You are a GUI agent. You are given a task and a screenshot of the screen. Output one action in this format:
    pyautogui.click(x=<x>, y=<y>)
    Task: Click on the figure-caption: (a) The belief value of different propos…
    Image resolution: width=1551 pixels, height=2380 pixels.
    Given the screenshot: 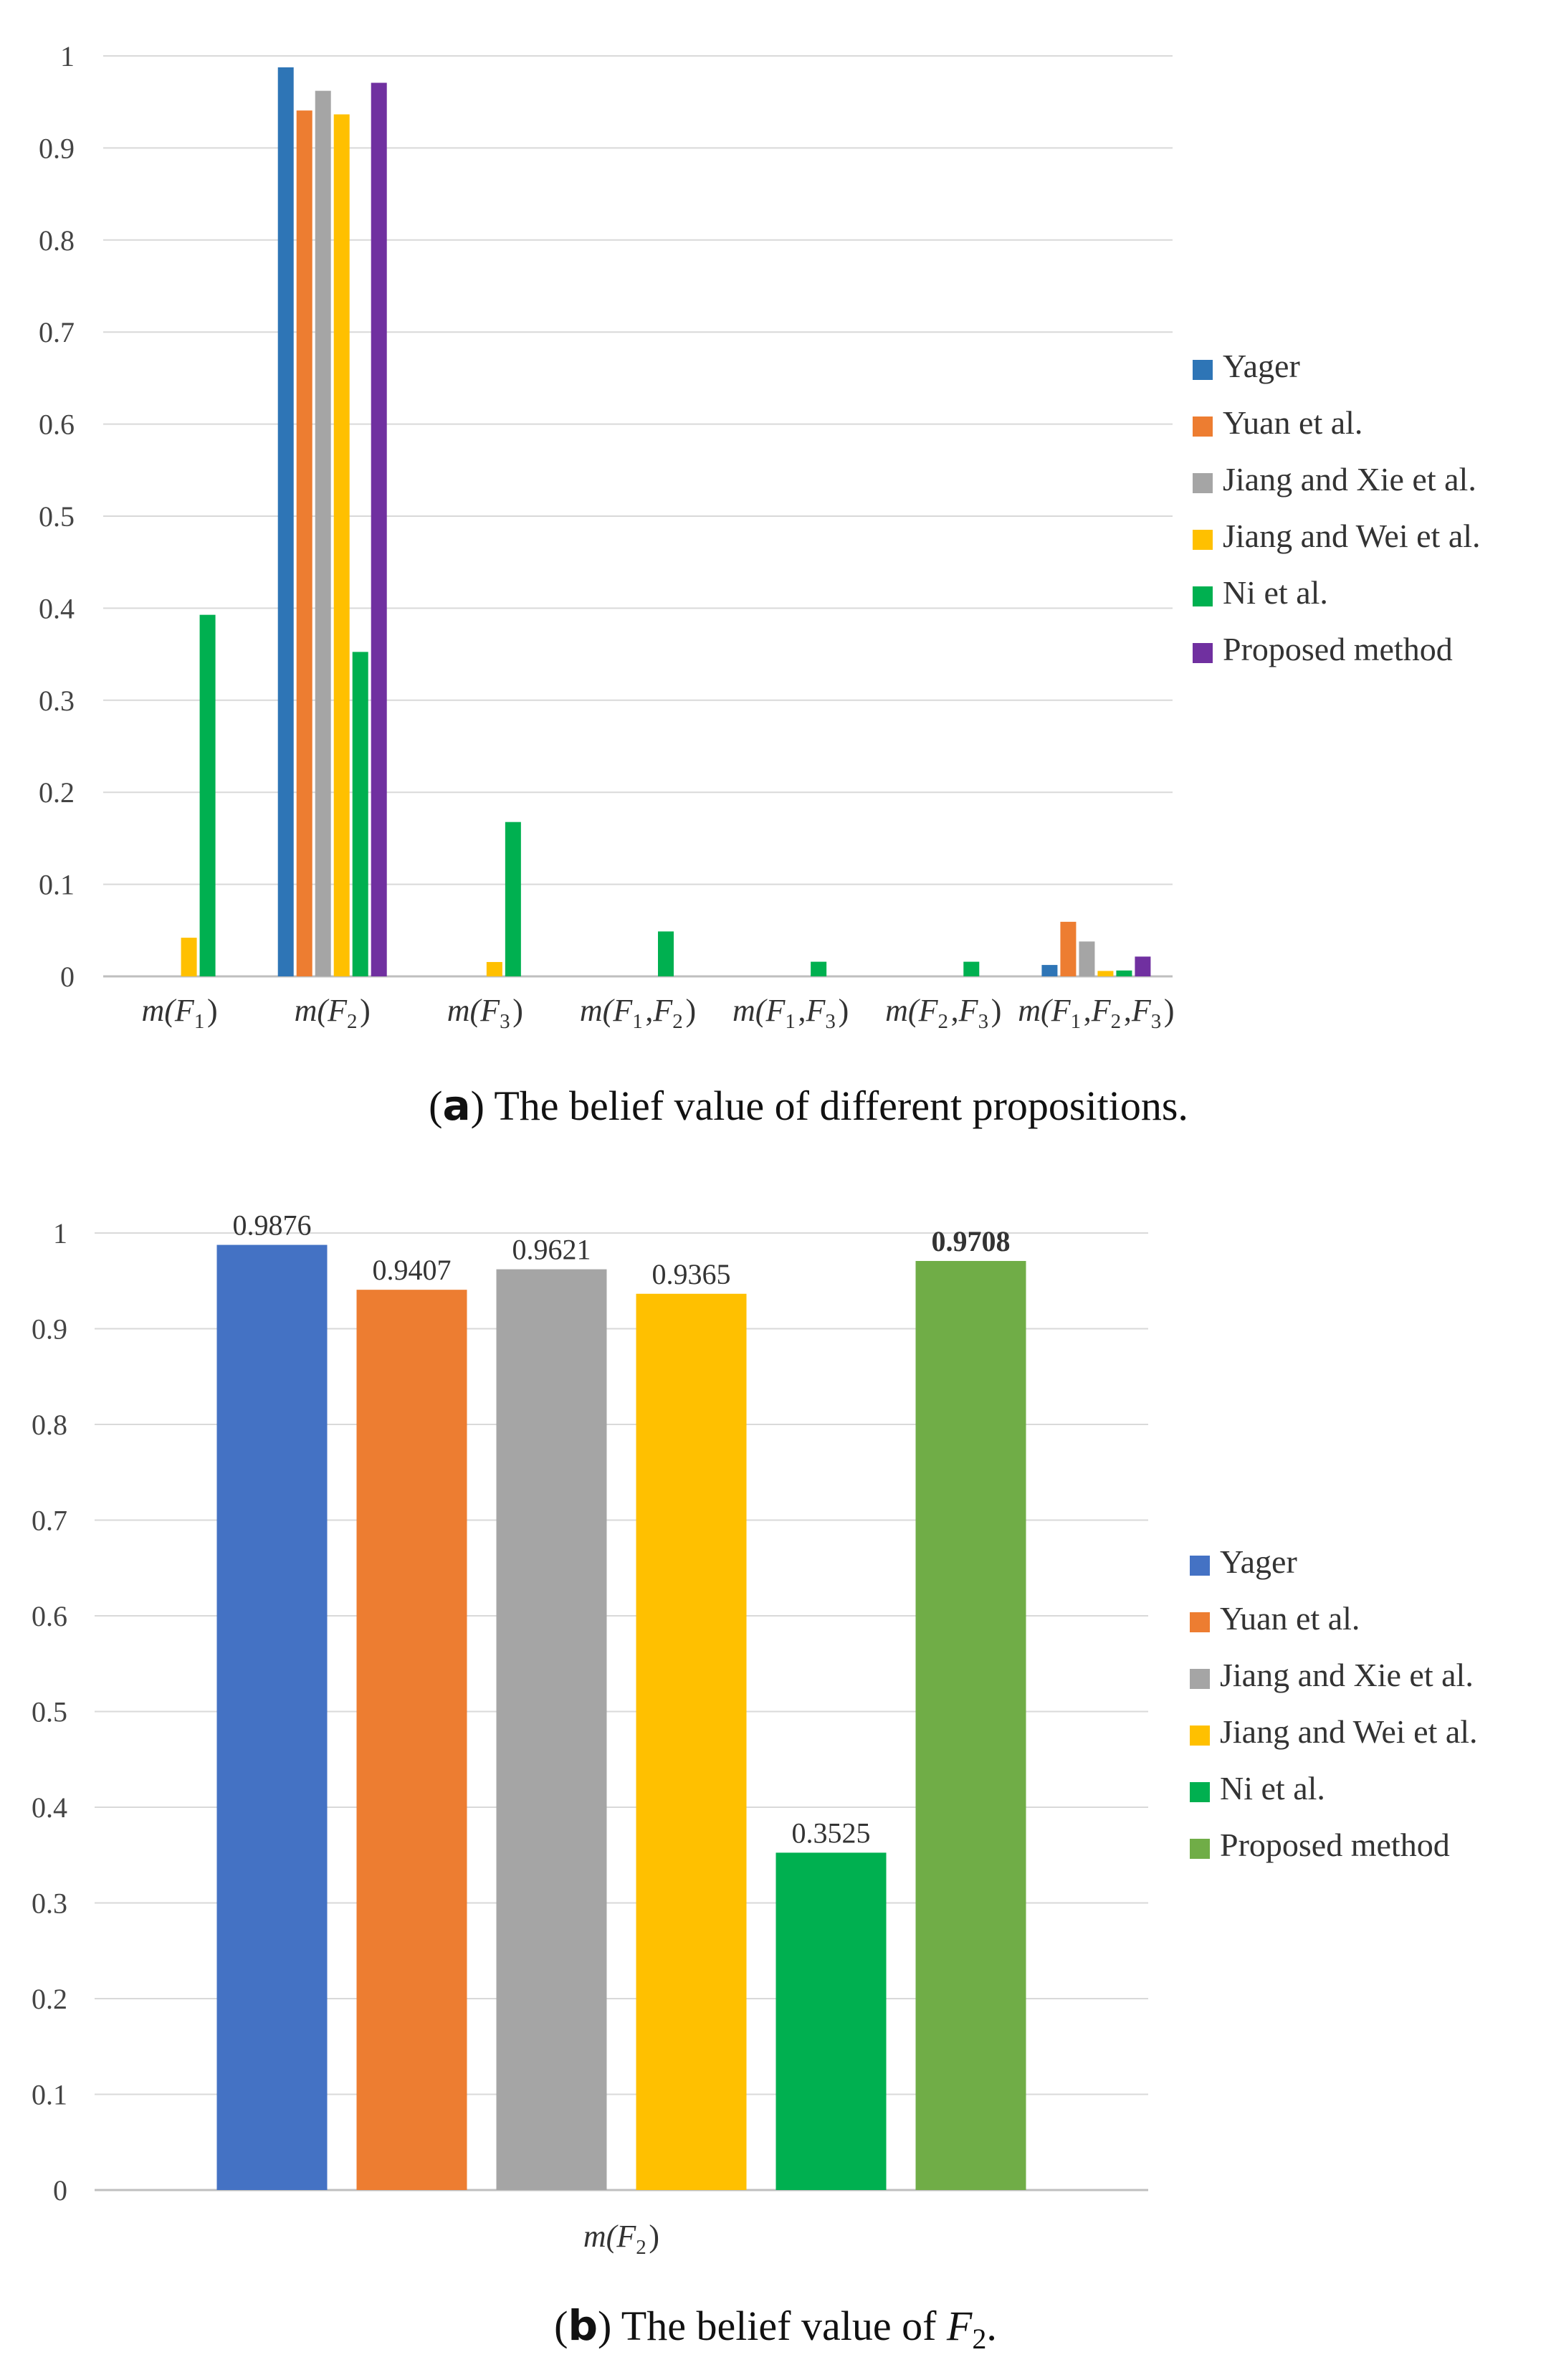 What is the action you would take?
    pyautogui.click(x=808, y=1105)
    